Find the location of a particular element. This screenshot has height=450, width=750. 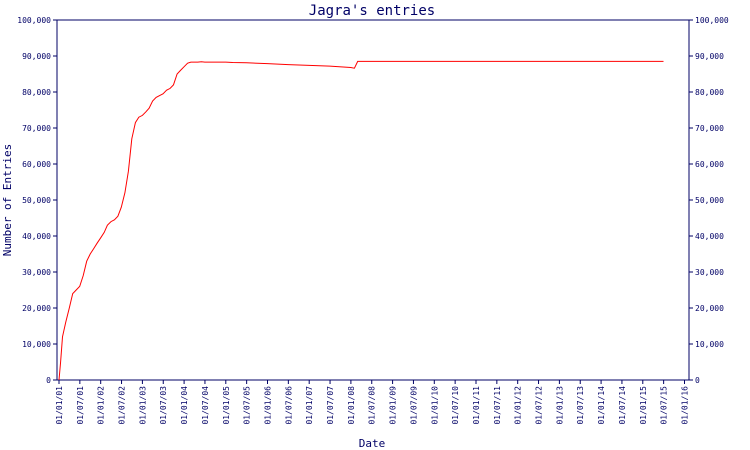

x-tick-label: 01/07/06 is located at coordinates (288, 405).